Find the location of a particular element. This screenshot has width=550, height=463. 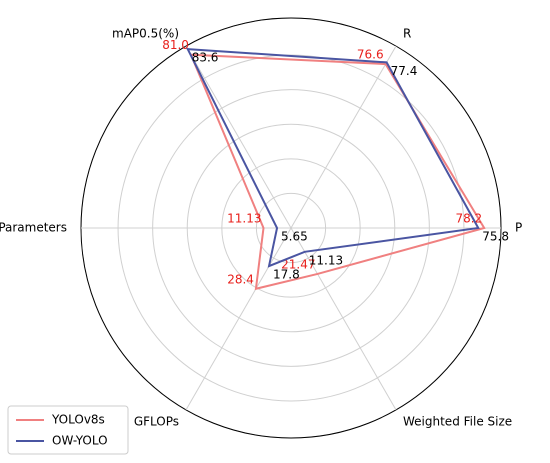

axis-label: P is located at coordinates (518, 228).